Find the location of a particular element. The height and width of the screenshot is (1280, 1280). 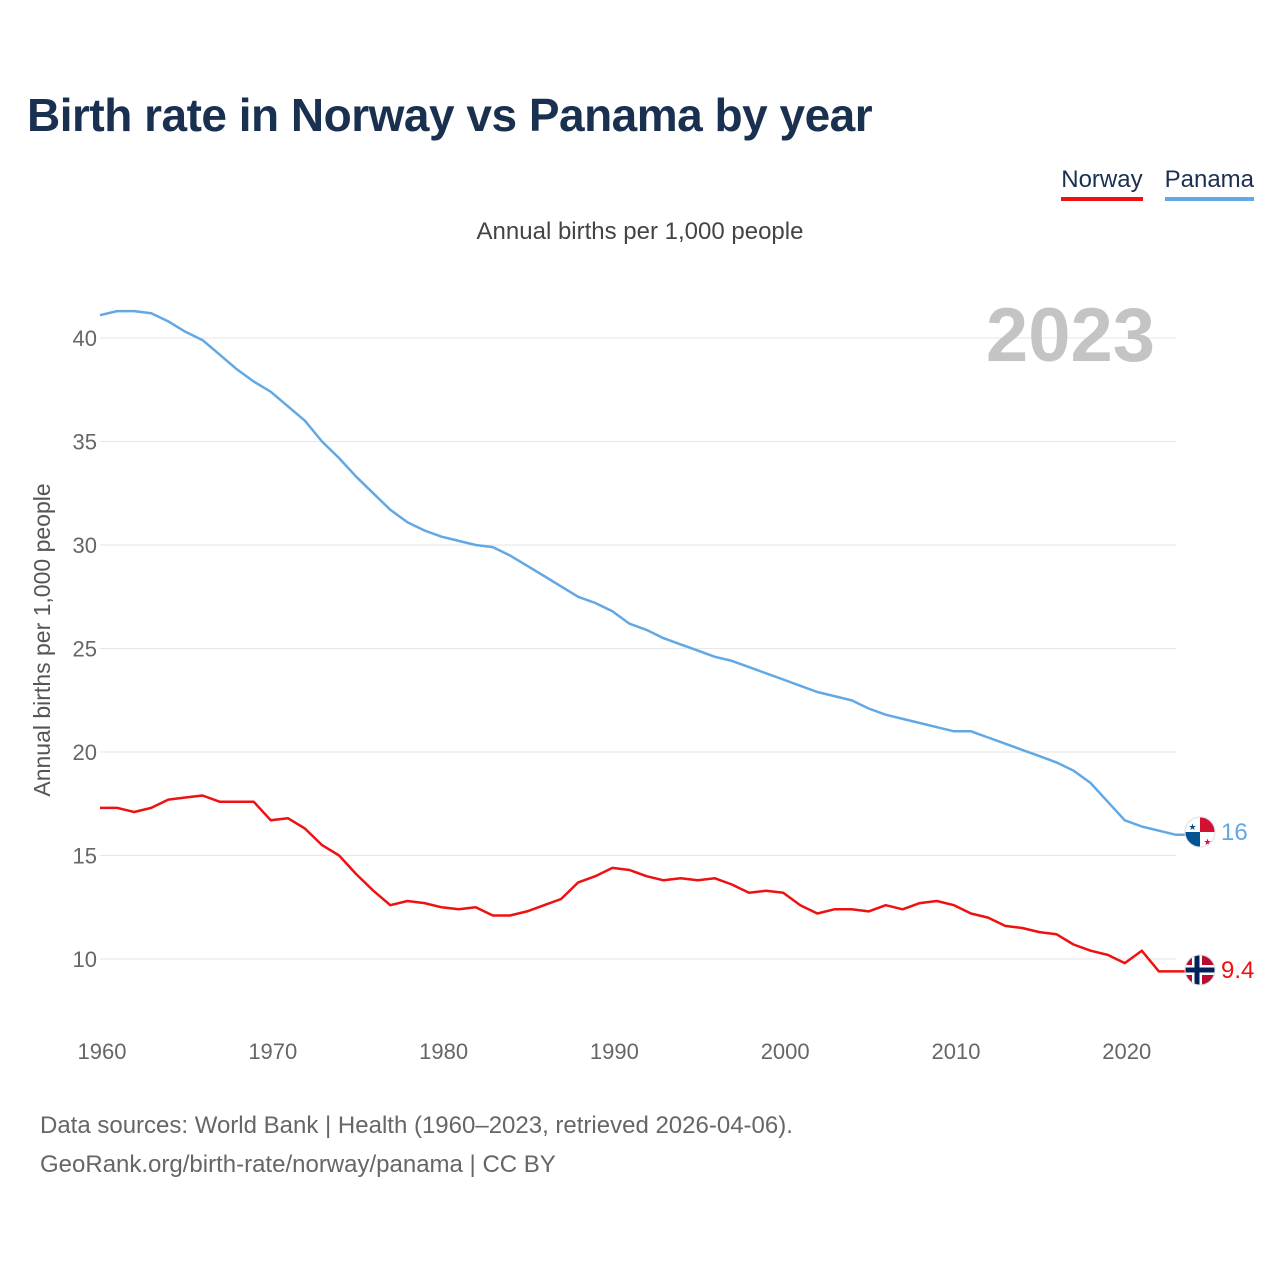

y-axis-label: Annual births per 1,000 people is located at coordinates (42, 639).